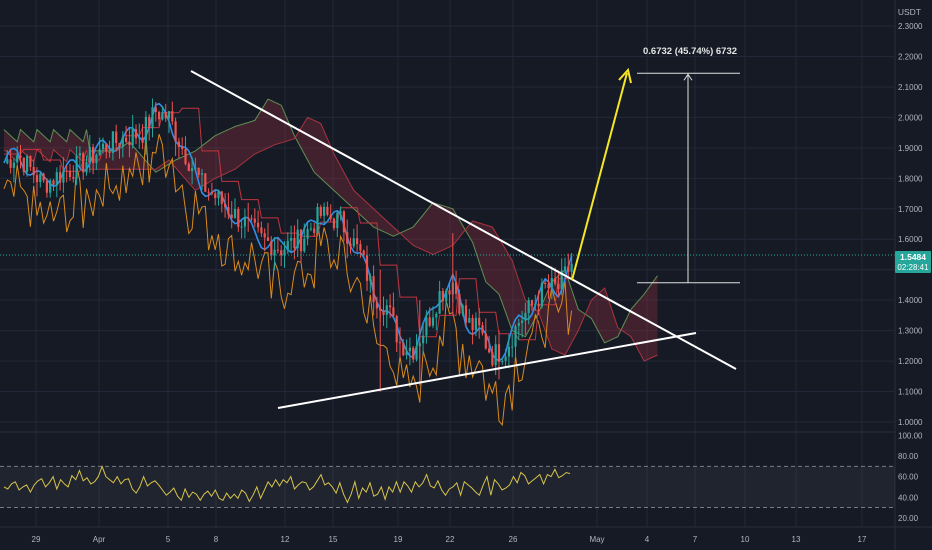 This screenshot has height=550, width=932. What do you see at coordinates (398, 539) in the screenshot?
I see `time-tick-label: 19` at bounding box center [398, 539].